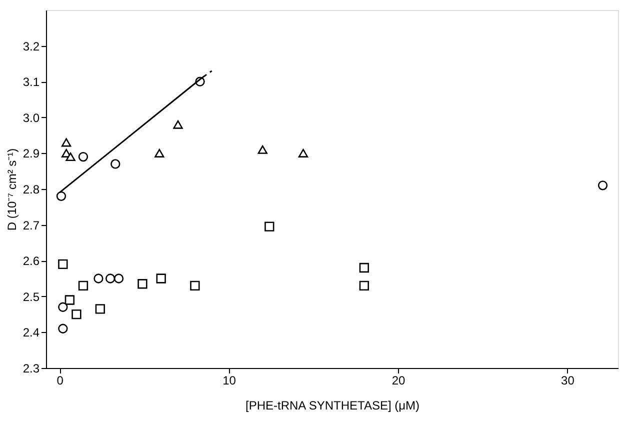 The image size is (623, 421). What do you see at coordinates (60, 381) in the screenshot?
I see `x-tick-label: 0` at bounding box center [60, 381].